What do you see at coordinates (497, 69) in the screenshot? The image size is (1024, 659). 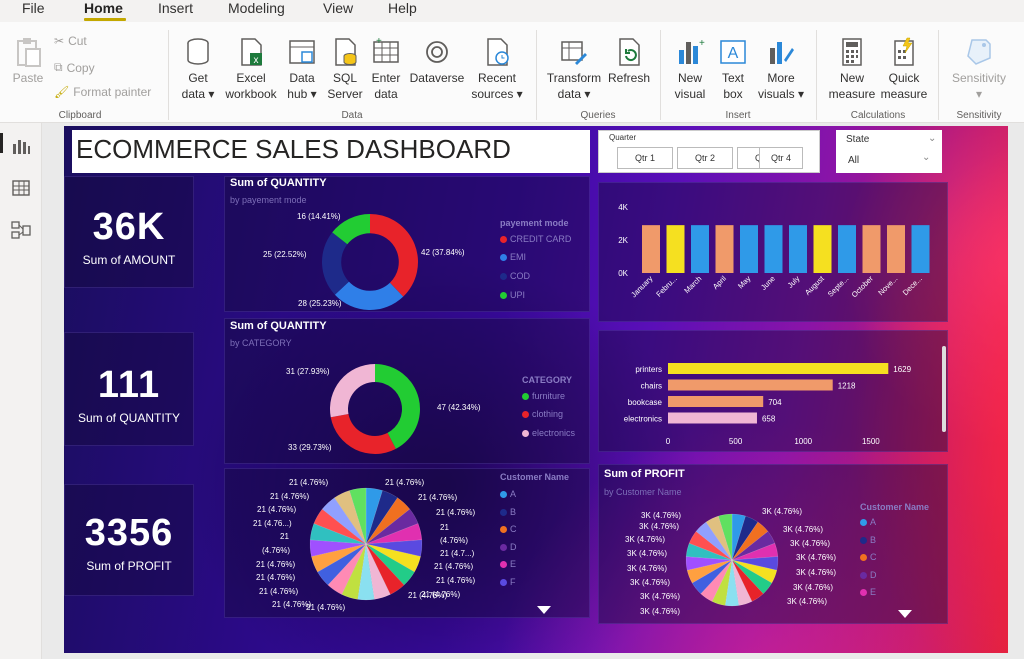 I see `recent-sources-button: Recent sources ▾` at bounding box center [497, 69].